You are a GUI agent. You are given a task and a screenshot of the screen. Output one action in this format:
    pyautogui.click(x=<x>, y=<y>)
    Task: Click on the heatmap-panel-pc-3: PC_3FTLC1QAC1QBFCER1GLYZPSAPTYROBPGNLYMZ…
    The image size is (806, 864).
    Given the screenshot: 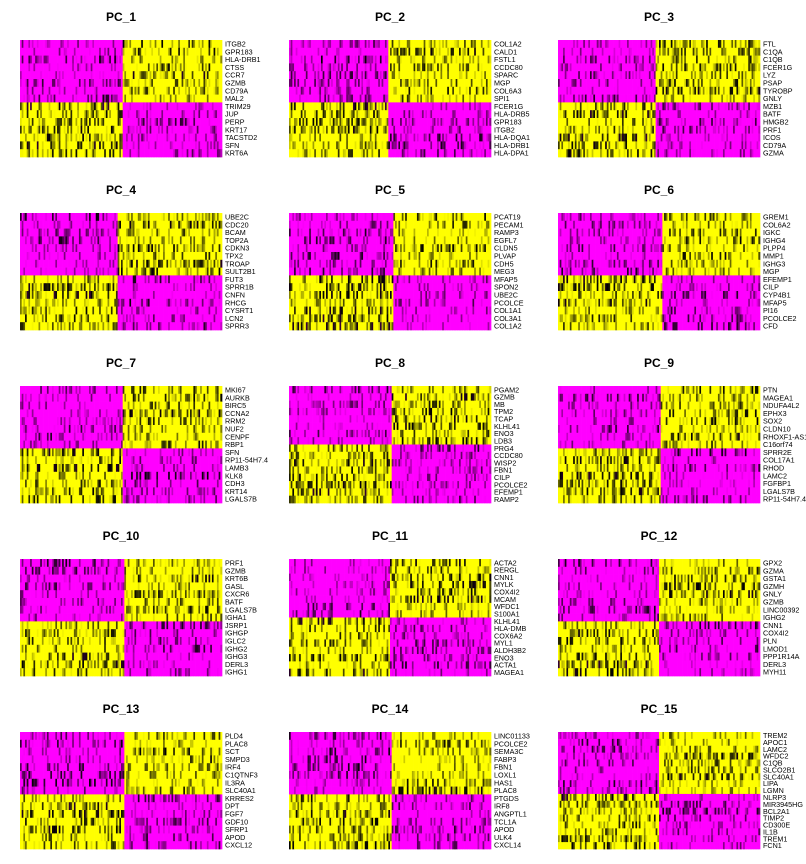 What is the action you would take?
    pyautogui.click(x=675, y=84)
    